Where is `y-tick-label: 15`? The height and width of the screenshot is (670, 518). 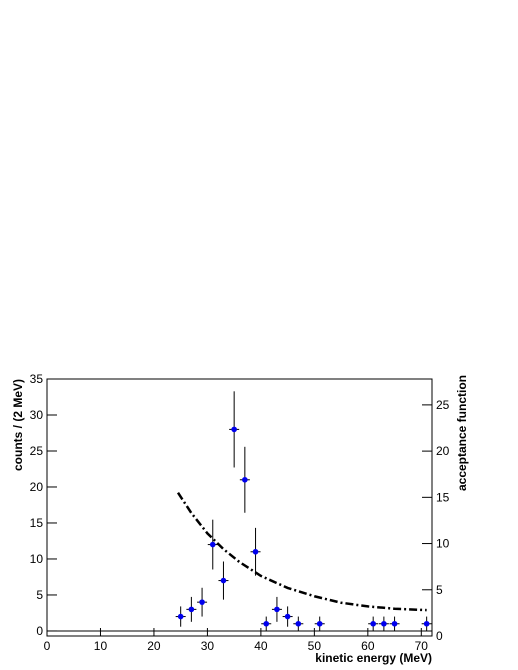 y-tick-label: 15 is located at coordinates (37, 523).